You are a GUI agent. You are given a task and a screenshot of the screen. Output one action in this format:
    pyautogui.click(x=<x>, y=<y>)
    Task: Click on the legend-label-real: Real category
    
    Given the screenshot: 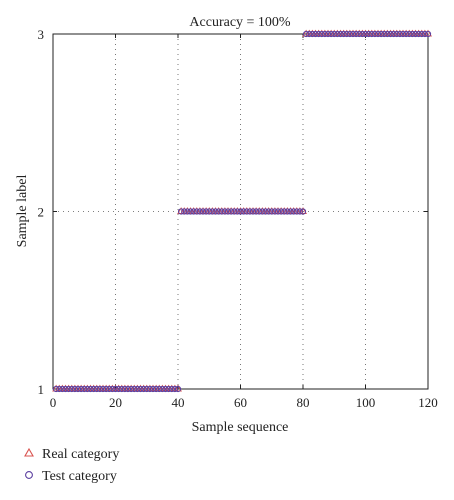 What is the action you would take?
    pyautogui.click(x=80, y=454)
    